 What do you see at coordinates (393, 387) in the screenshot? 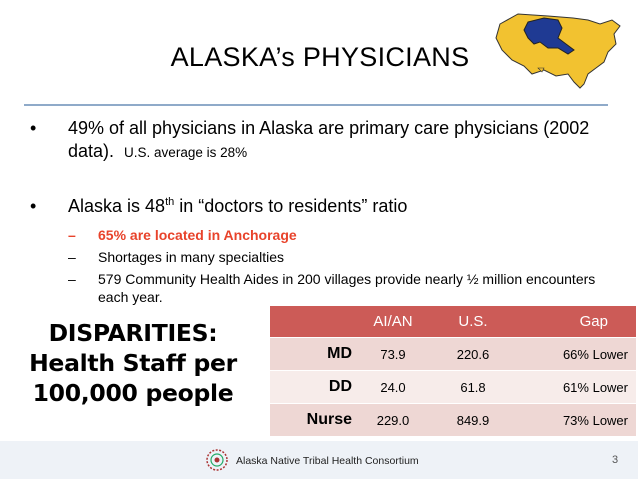
I see `cell-aian: 24.0` at bounding box center [393, 387].